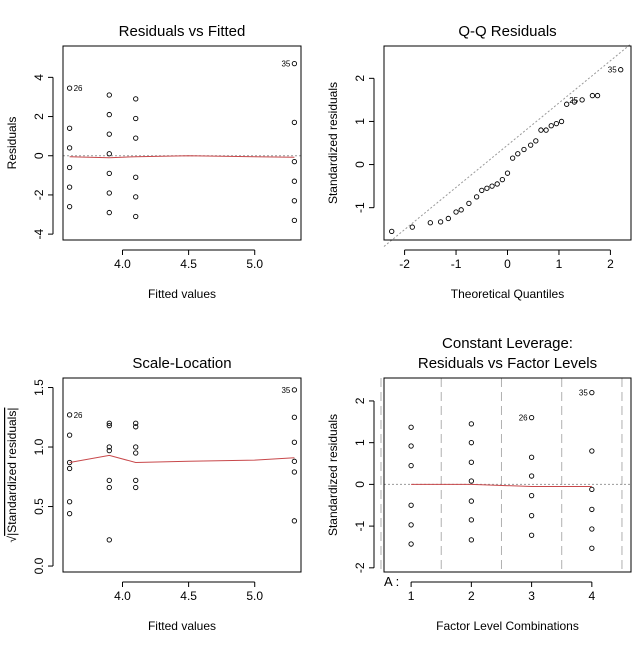  Describe the element at coordinates (182, 626) in the screenshot. I see `x-axis-label: Fitted values` at that location.